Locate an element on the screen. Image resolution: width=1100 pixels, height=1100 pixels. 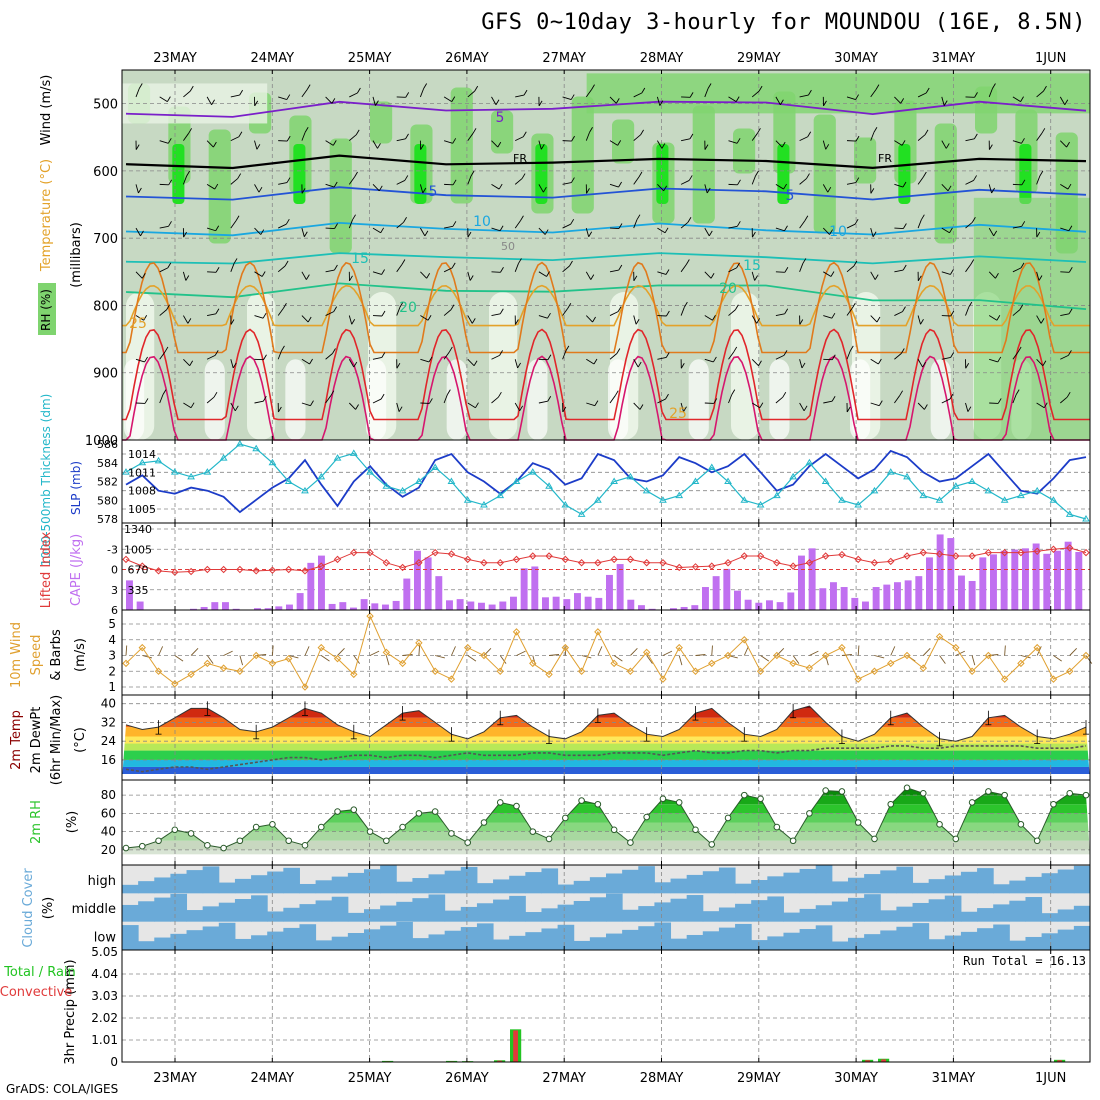
temp-band is located at coordinates (606, 763).